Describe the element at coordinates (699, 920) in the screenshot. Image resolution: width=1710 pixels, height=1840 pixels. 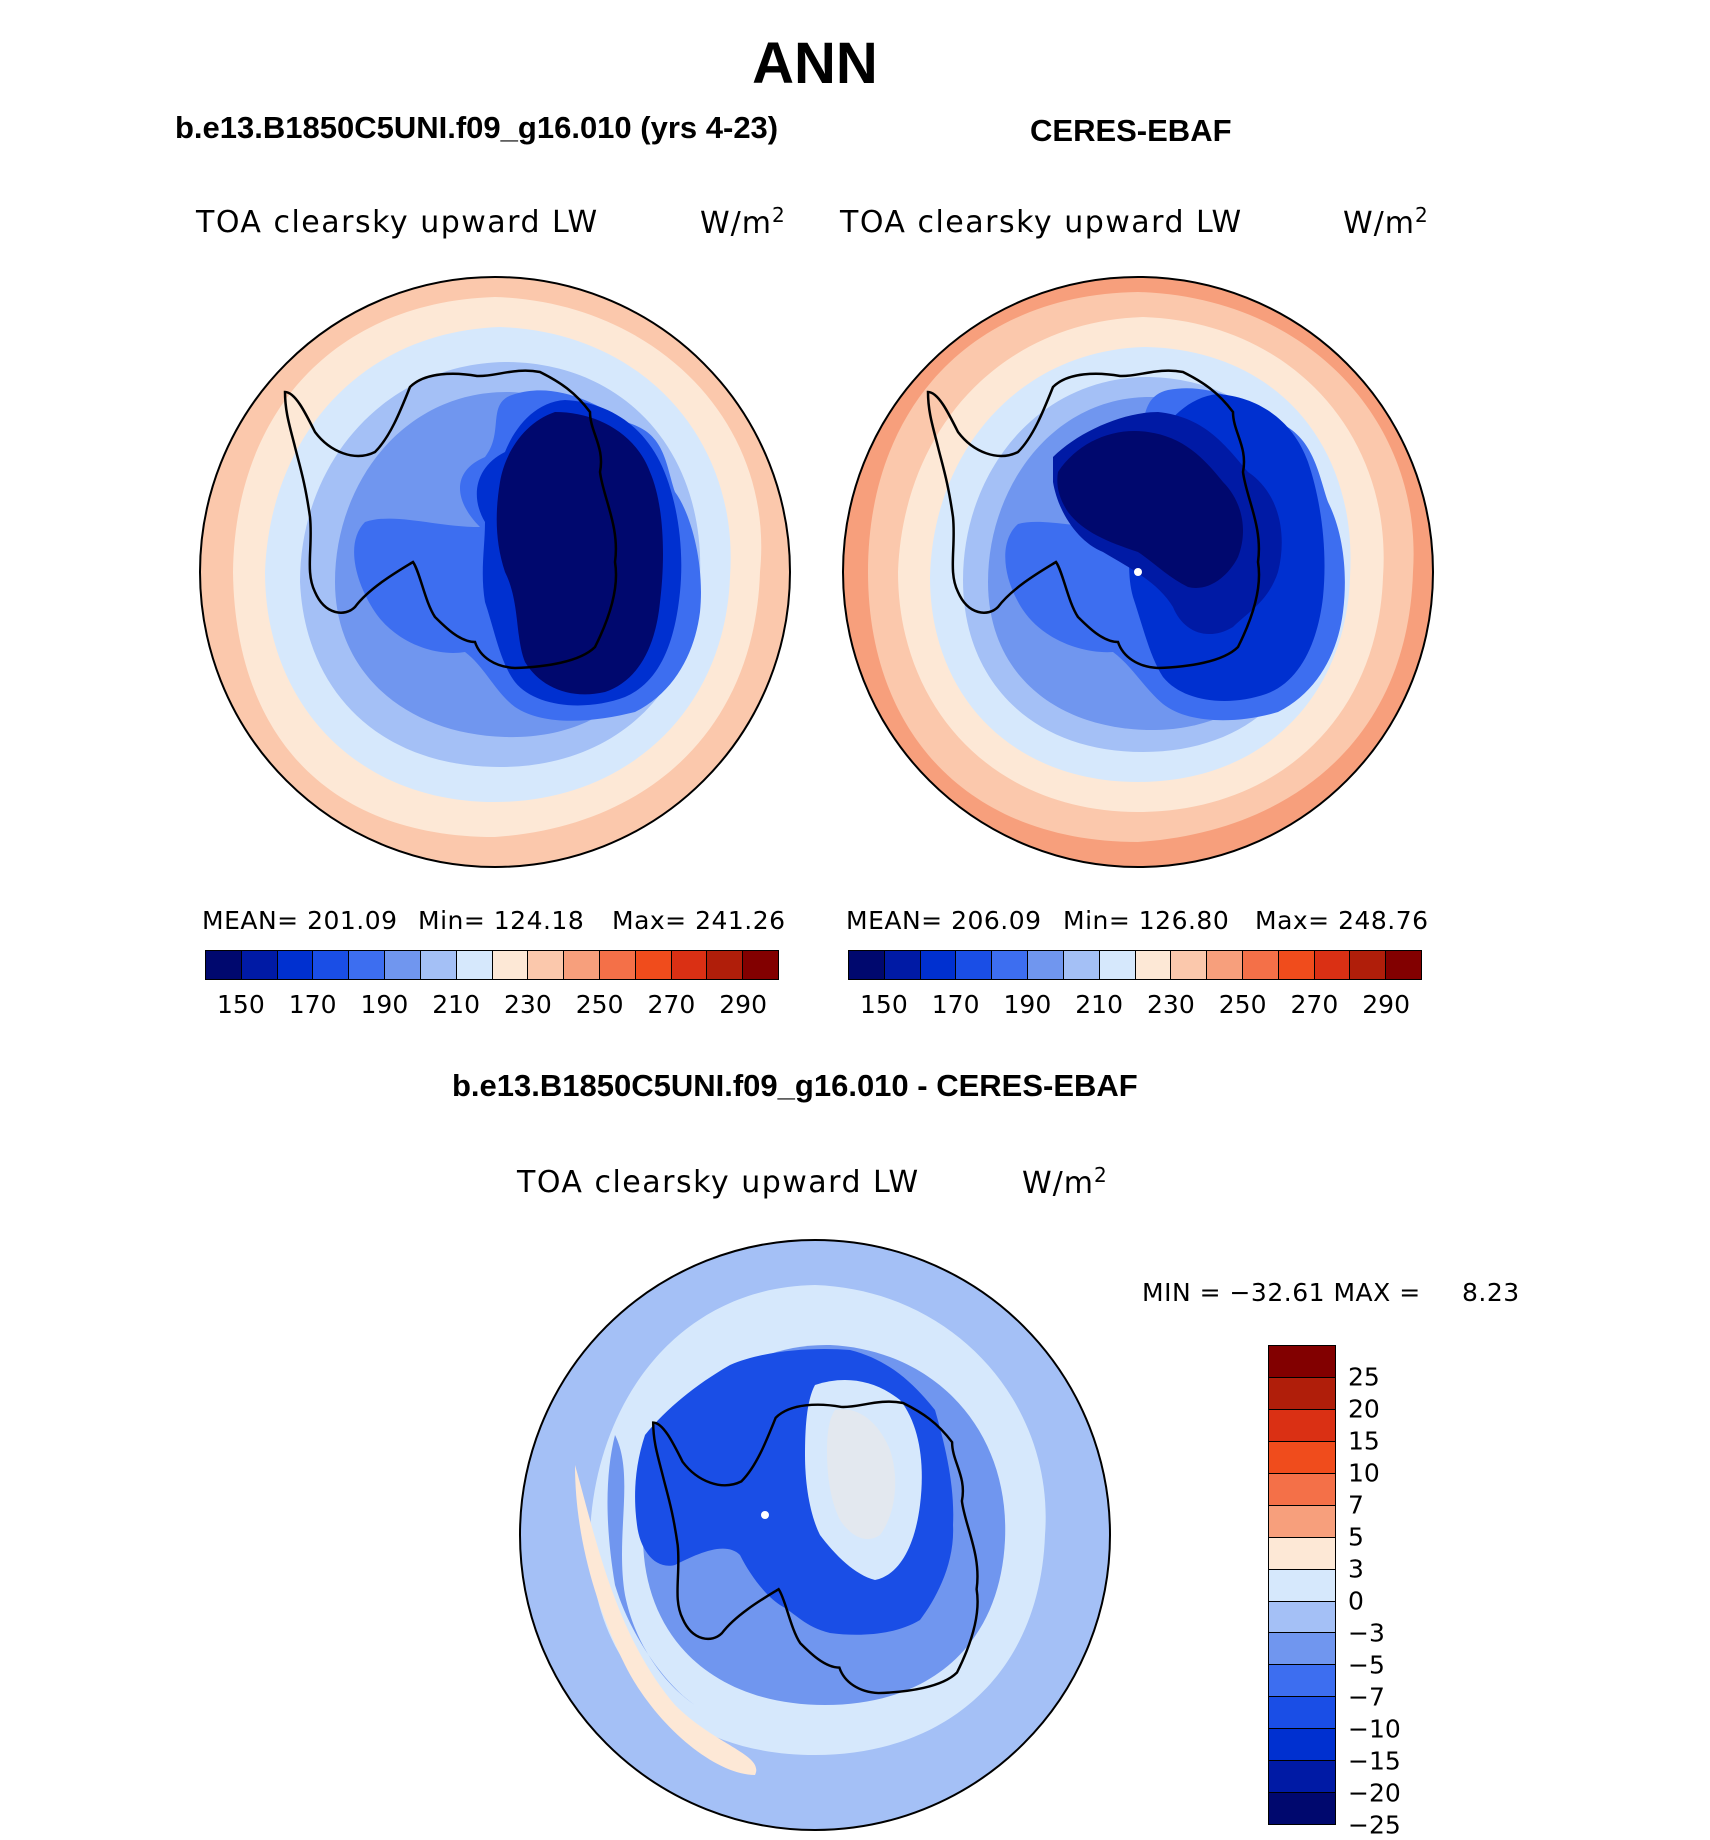
I see `model-max-stat: Max= 241.26` at that location.